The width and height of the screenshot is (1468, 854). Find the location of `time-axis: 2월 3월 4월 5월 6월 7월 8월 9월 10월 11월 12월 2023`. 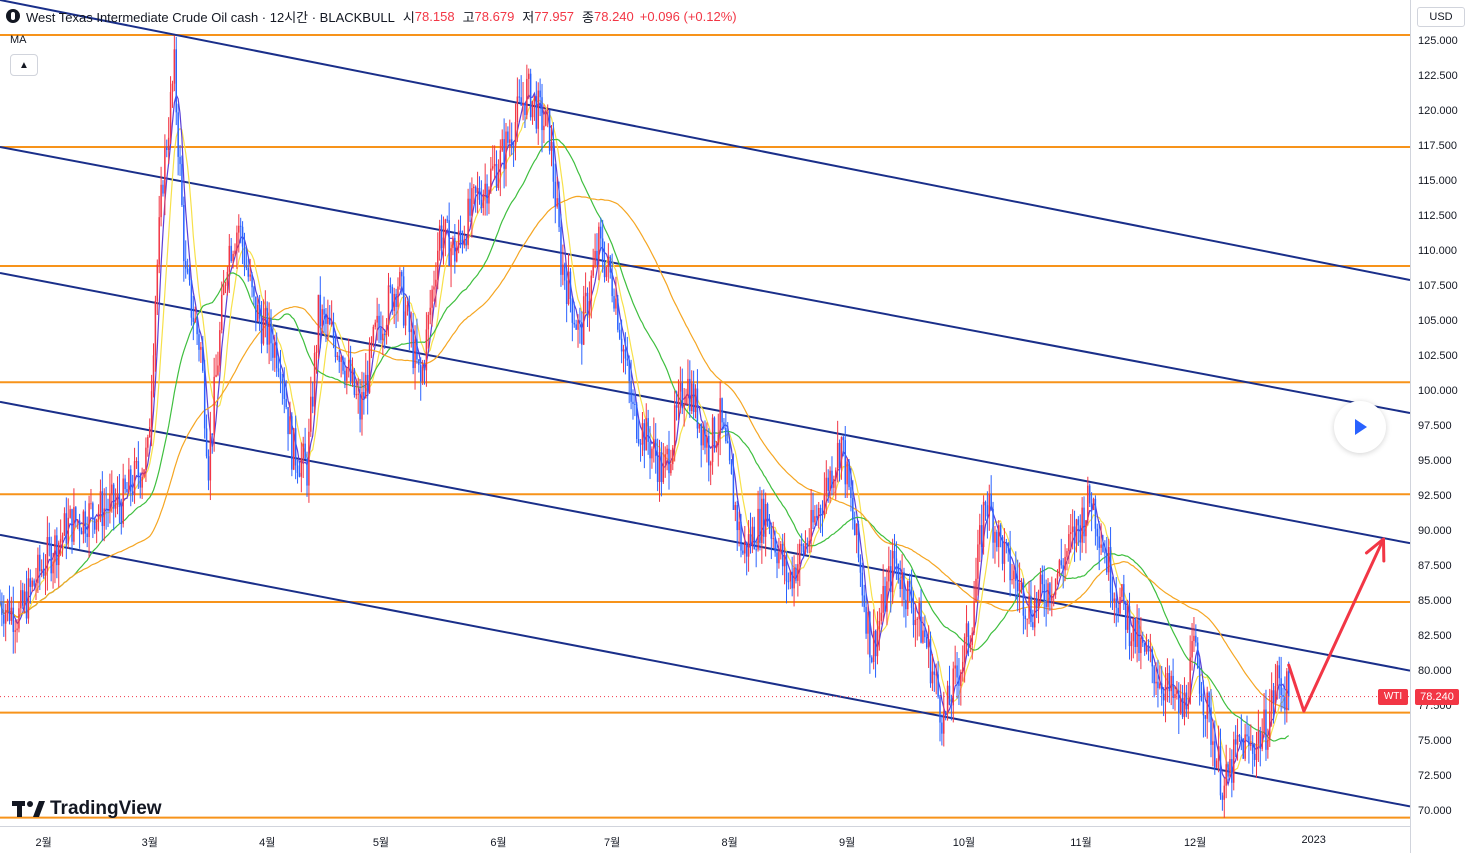

time-axis: 2월 3월 4월 5월 6월 7월 8월 9월 10월 11월 12월 2023 is located at coordinates (705, 840).